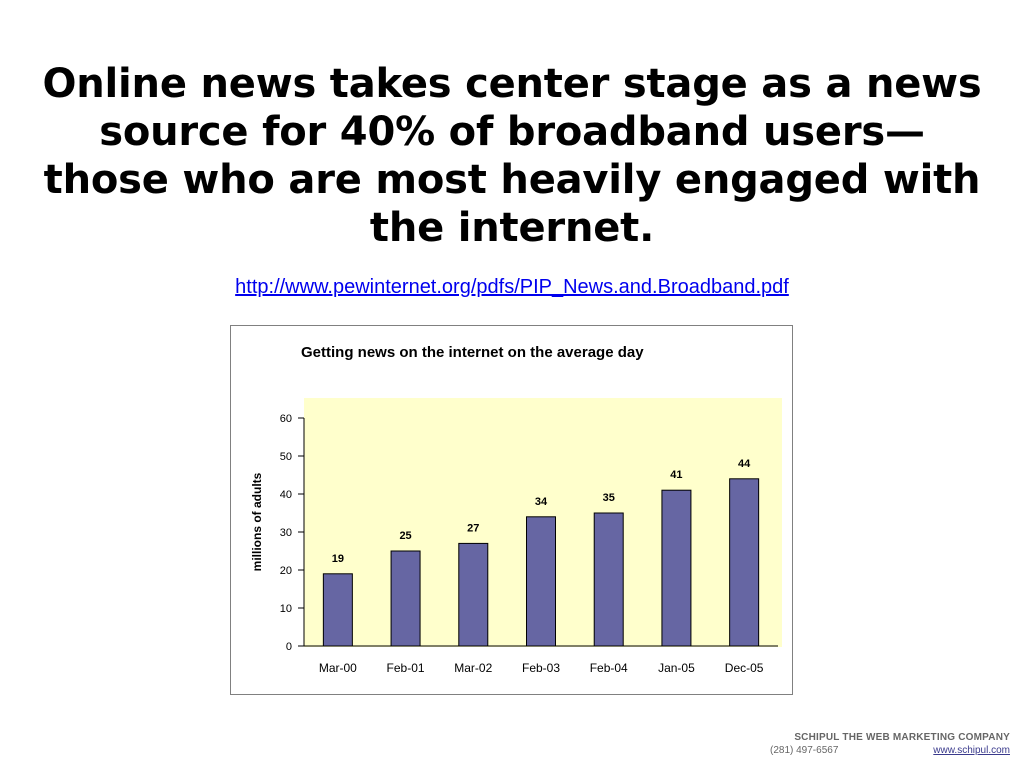  I want to click on footer-contact: (281) 497-6567 www.schipul.com, so click(890, 750).